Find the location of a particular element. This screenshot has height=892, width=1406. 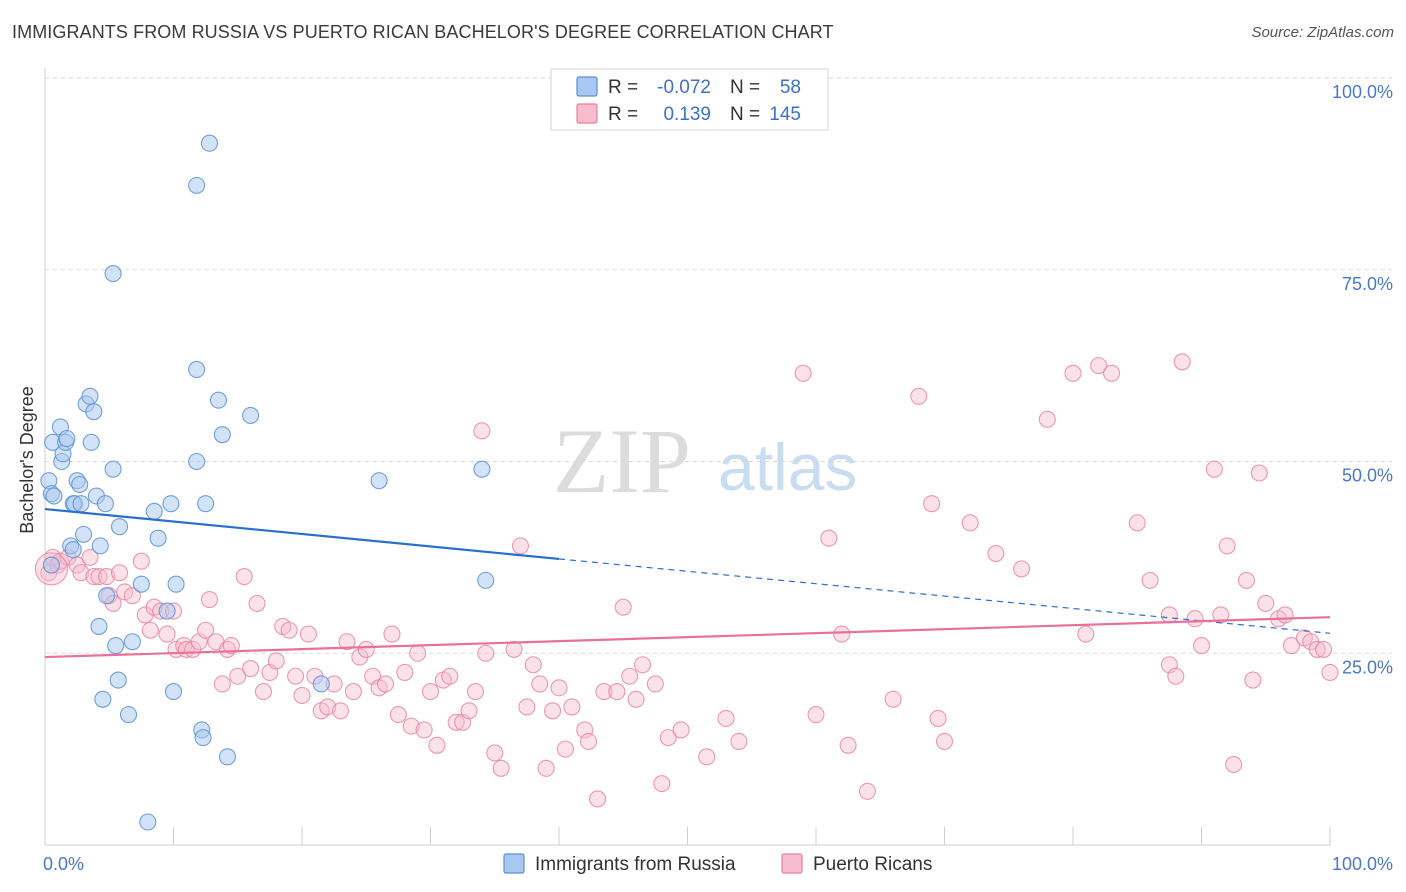

bottom-legend-russia-label: Immigrants from Russia is located at coordinates (635, 864).